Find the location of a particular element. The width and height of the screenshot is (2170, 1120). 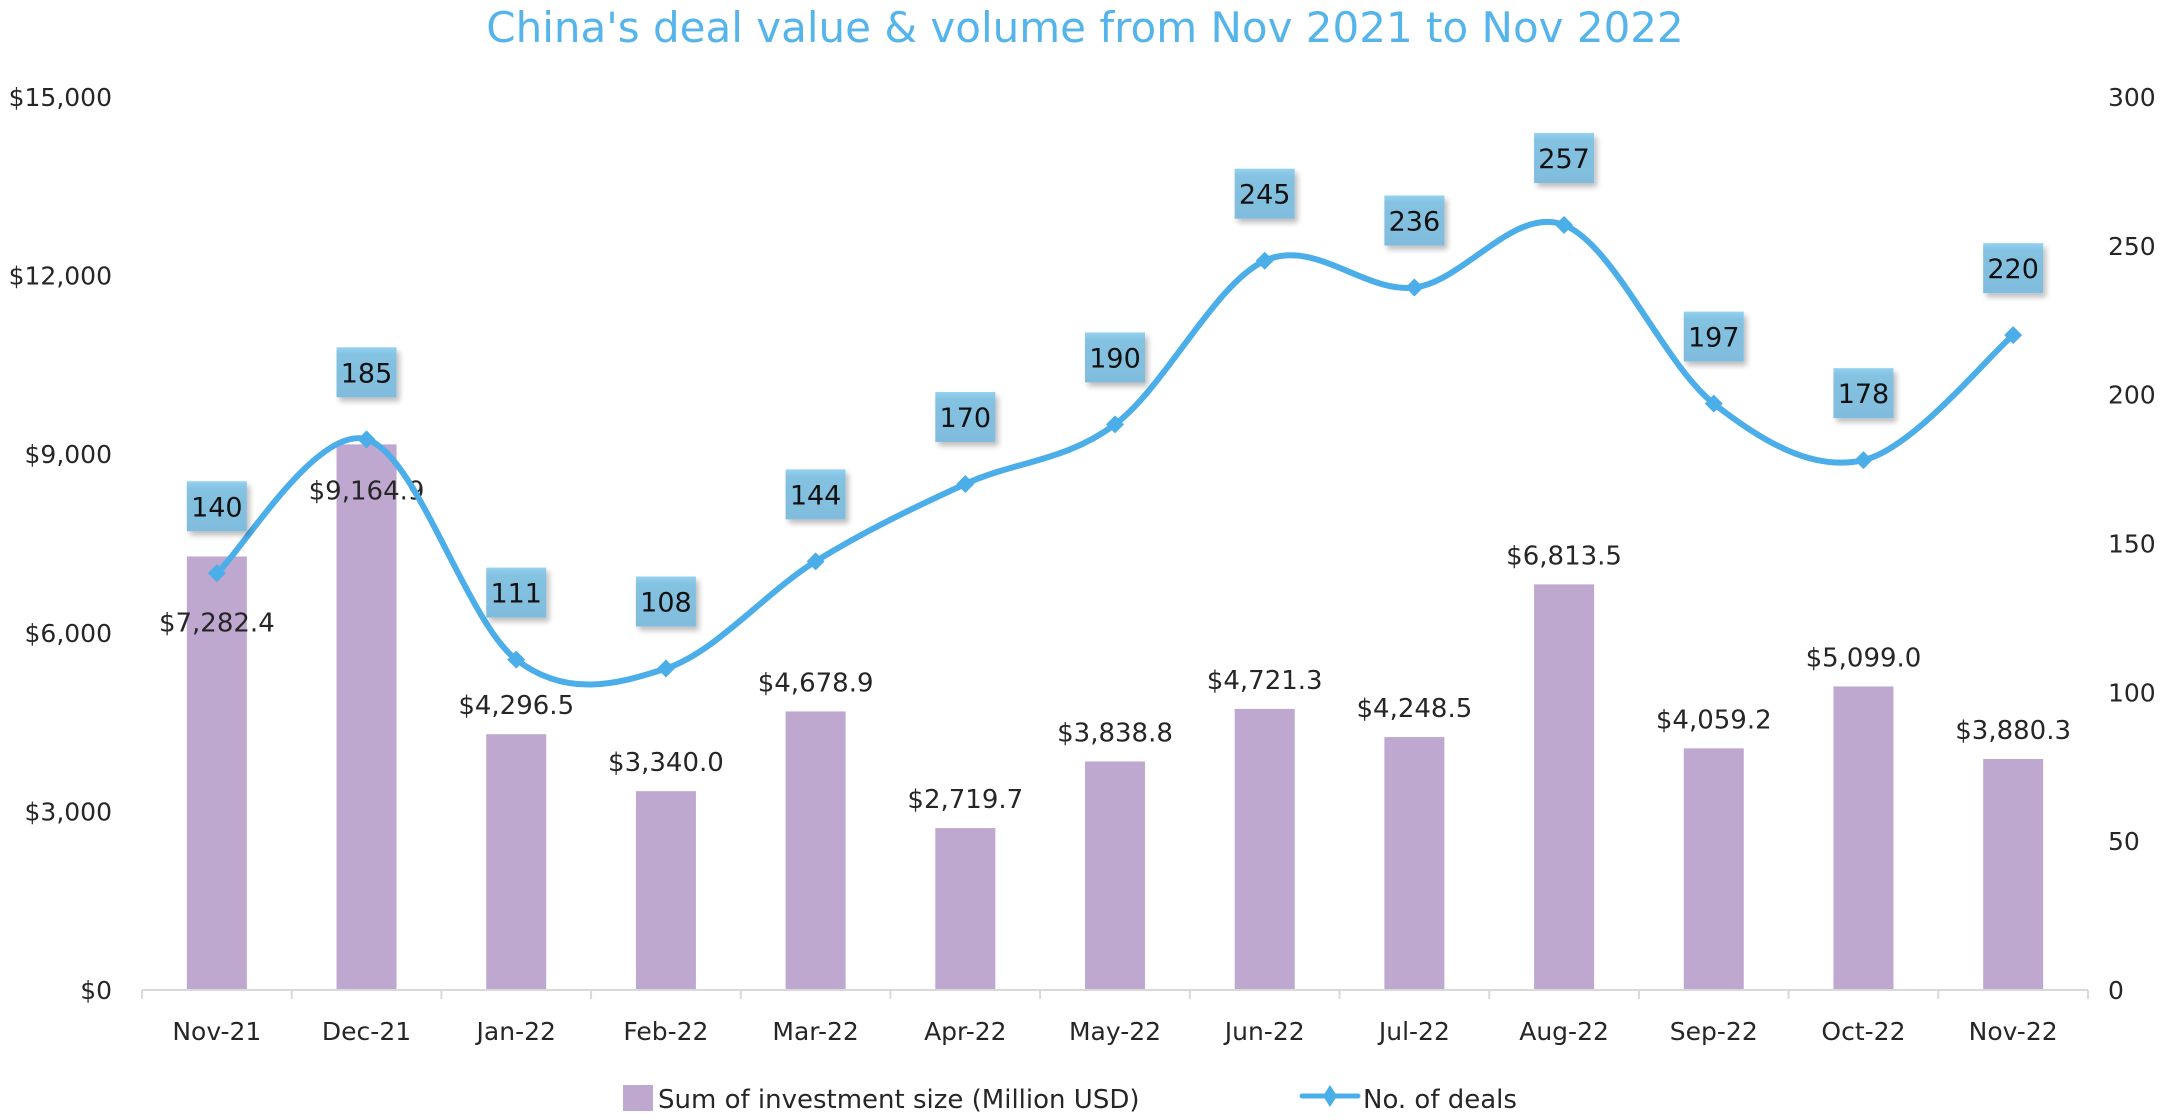

line-data-label: 111 is located at coordinates (516, 594).